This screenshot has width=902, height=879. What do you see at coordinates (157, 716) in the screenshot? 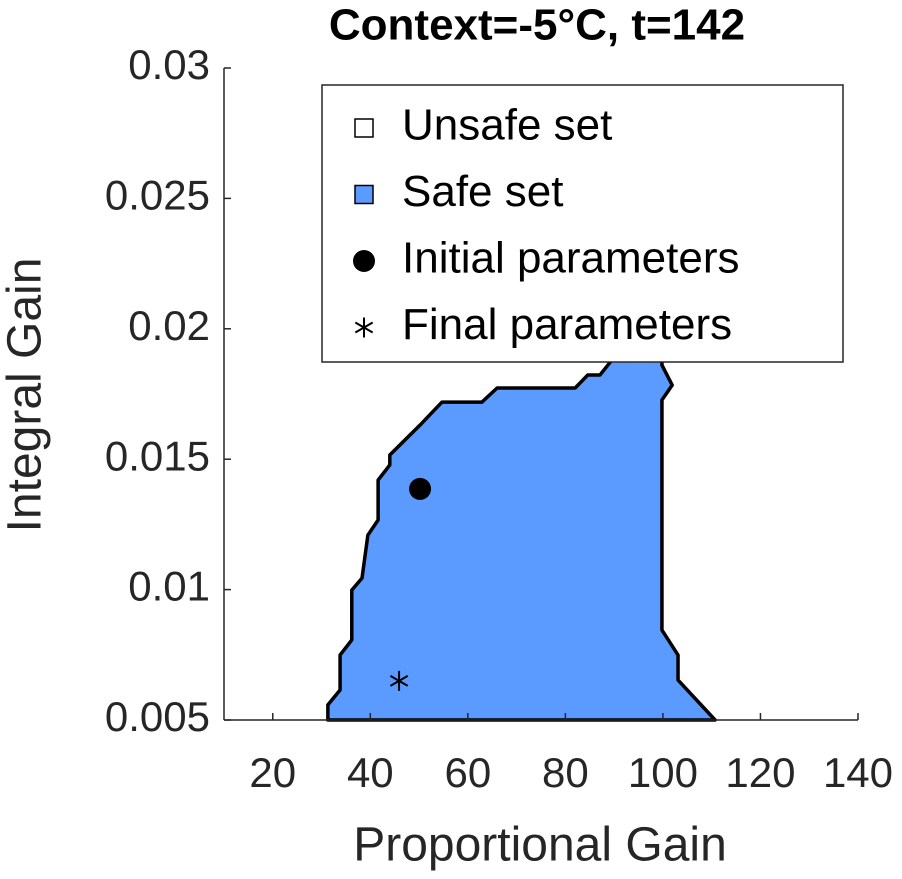
I see `y-tick-label: 0.005` at bounding box center [157, 716].